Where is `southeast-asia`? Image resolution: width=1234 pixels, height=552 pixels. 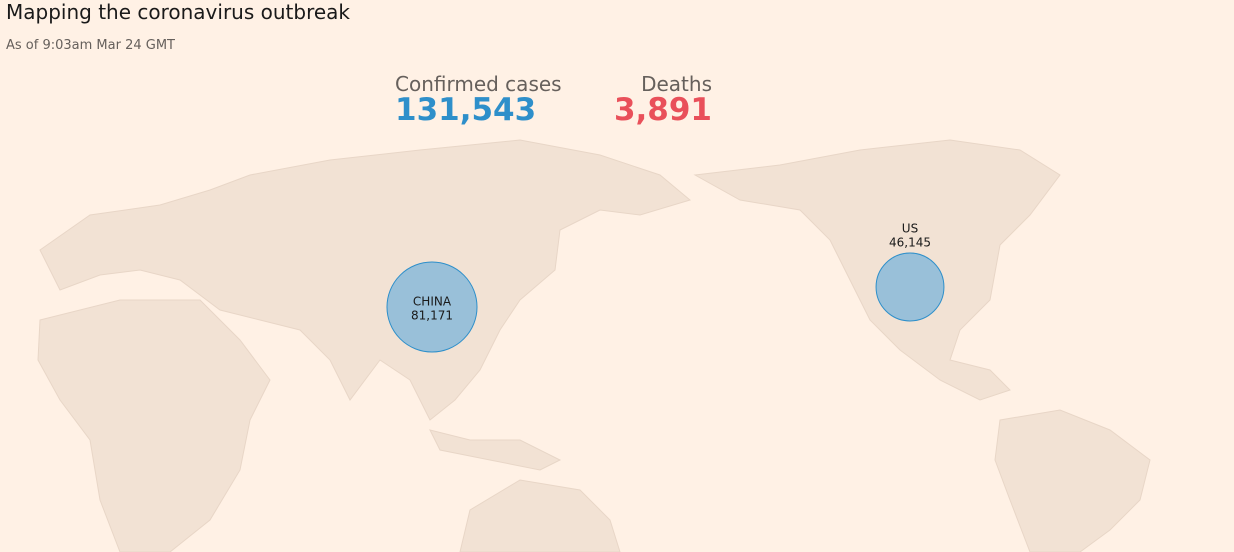 southeast-asia is located at coordinates (495, 450).